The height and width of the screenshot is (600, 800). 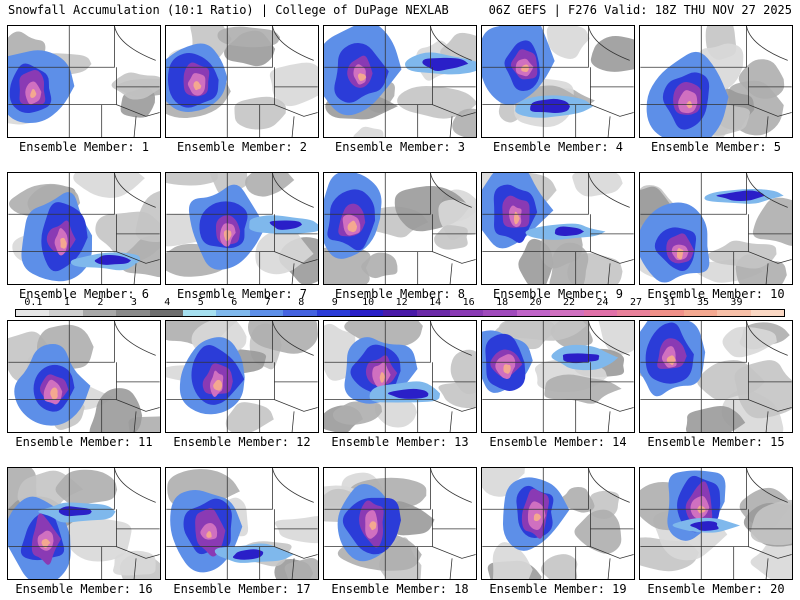 I want to click on ensemble-member-label: Ensemble Member: 1, so click(x=84, y=147).